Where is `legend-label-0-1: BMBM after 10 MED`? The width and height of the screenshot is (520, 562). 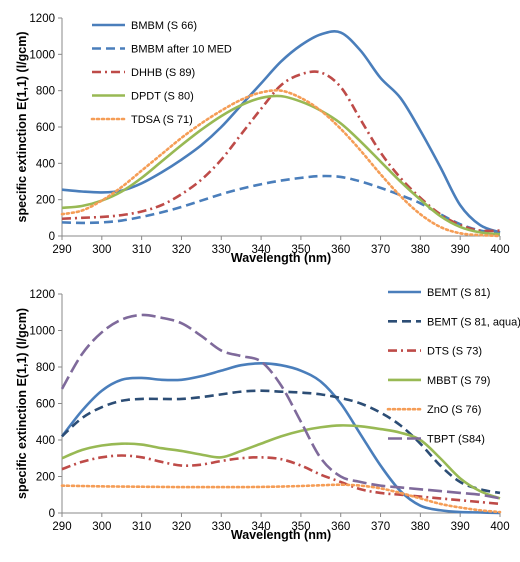 legend-label-0-1: BMBM after 10 MED is located at coordinates (181, 50).